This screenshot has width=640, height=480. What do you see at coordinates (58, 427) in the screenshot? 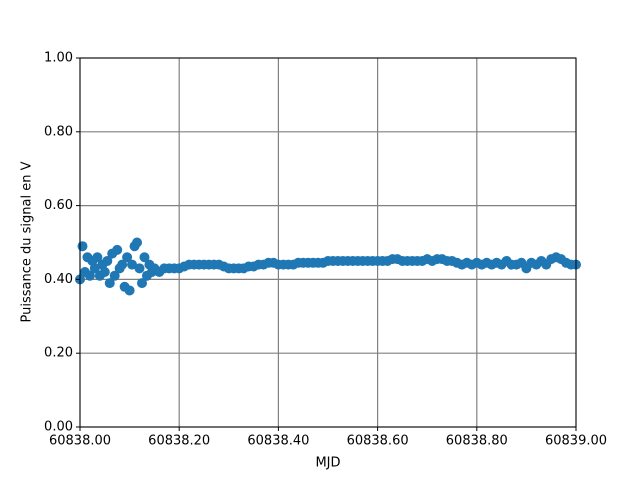
I see `y-tick-label: 0.00` at bounding box center [58, 427].